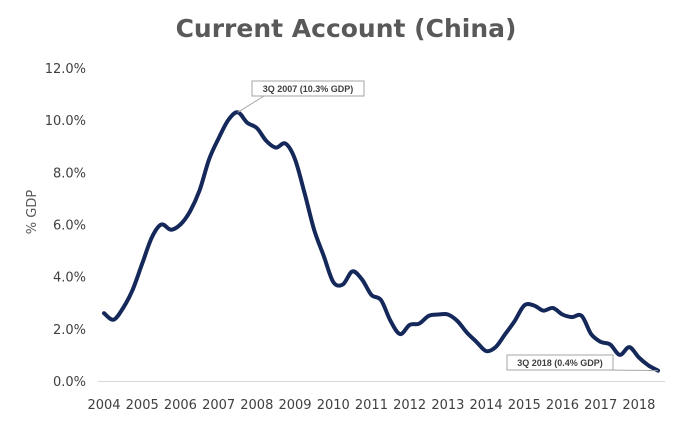 The width and height of the screenshot is (693, 426). What do you see at coordinates (142, 405) in the screenshot?
I see `x-tick-label: 2005` at bounding box center [142, 405].